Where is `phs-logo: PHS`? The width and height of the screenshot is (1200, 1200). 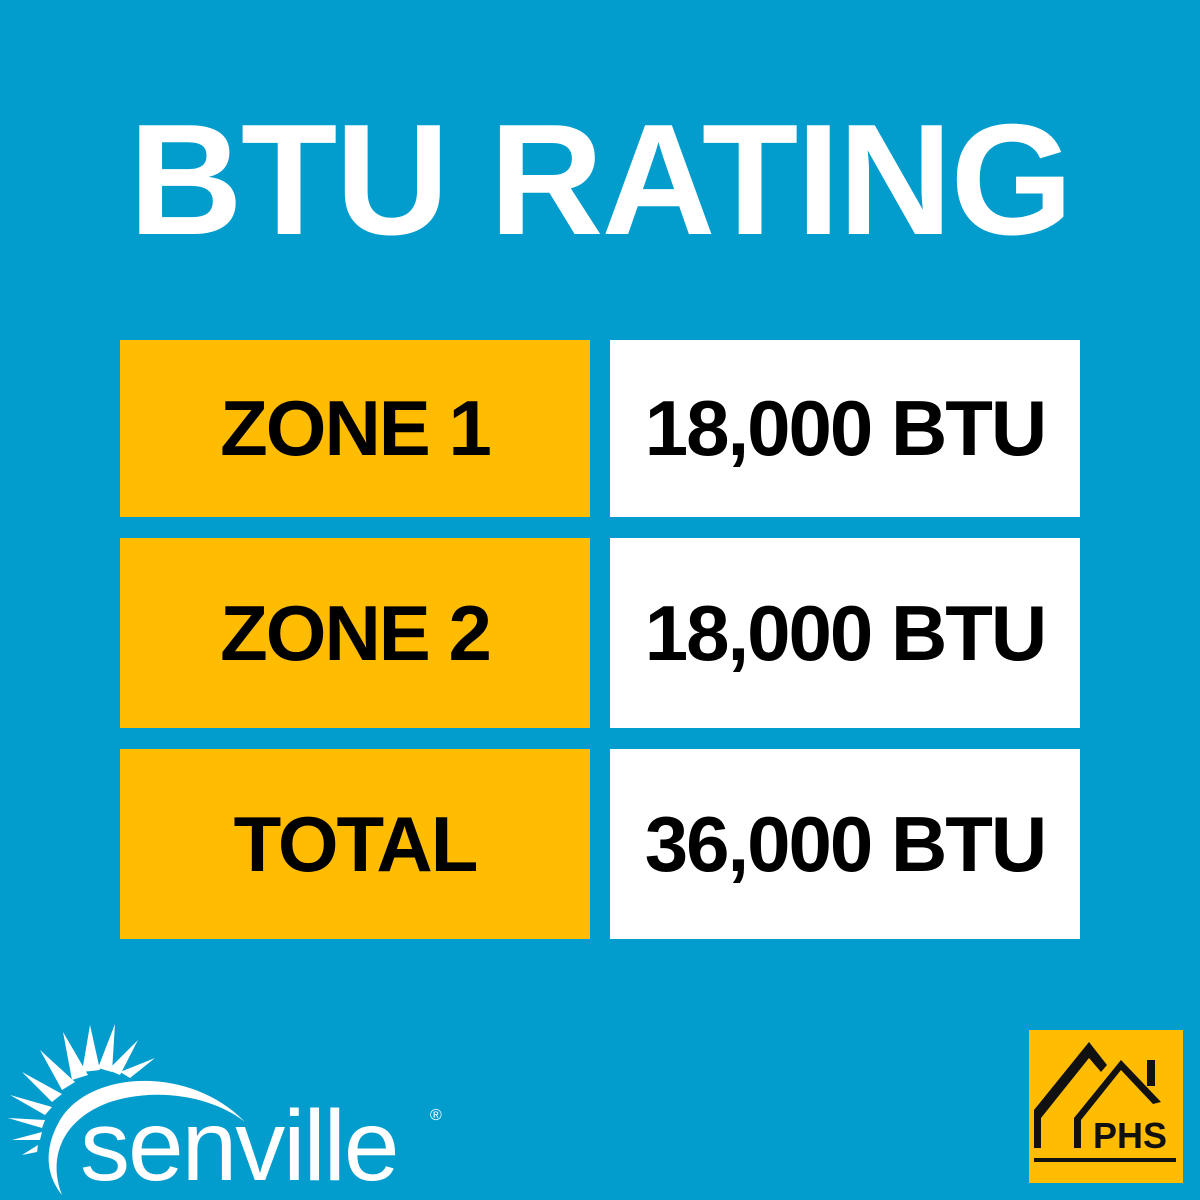 phs-logo: PHS is located at coordinates (1106, 1106).